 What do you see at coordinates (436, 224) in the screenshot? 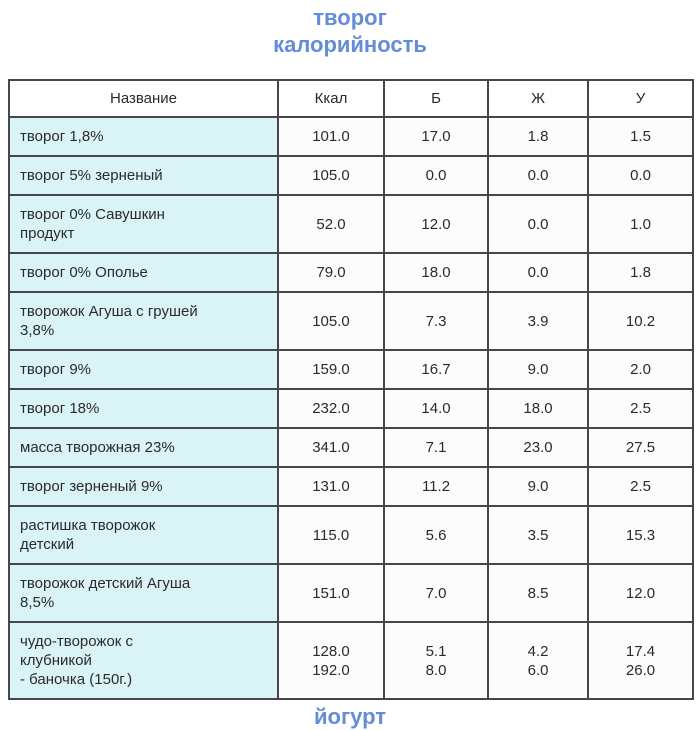
I see `protein-cell: 12.0` at bounding box center [436, 224].